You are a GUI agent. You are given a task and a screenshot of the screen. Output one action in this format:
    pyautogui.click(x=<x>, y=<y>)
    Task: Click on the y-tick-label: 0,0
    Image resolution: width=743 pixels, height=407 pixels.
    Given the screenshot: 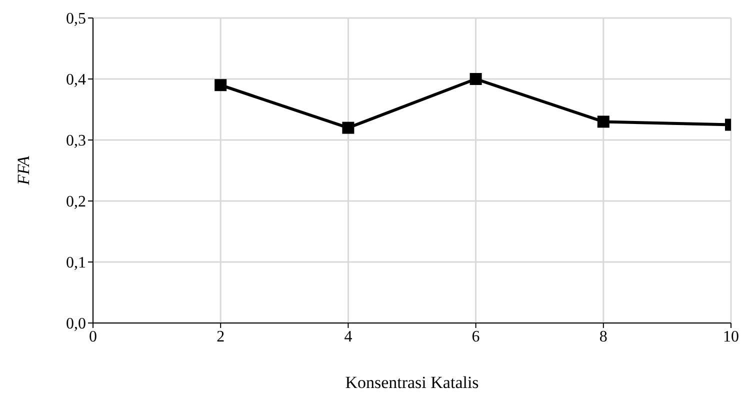 What is the action you would take?
    pyautogui.click(x=76, y=324)
    